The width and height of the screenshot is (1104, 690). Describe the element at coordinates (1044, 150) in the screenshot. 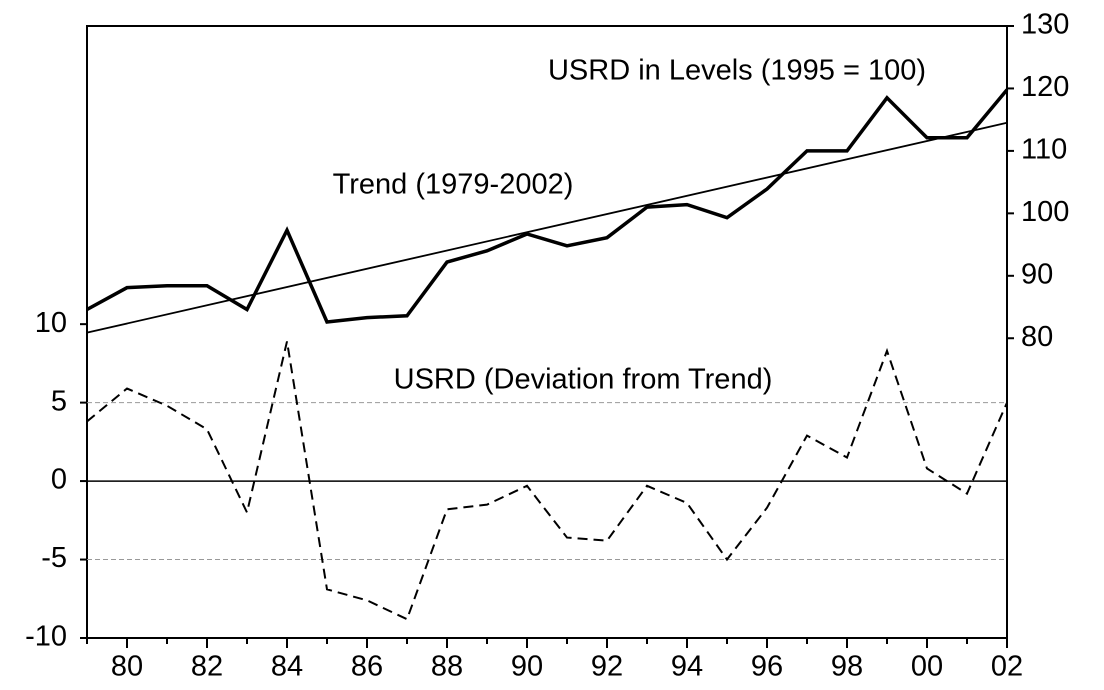

I see `y2-tick-label: 110` at that location.